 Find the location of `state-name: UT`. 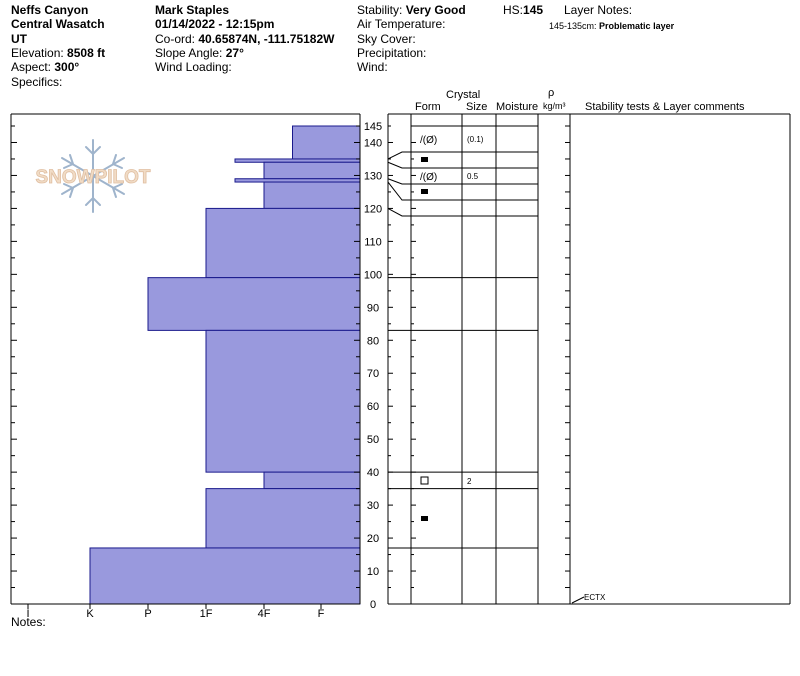

state-name: UT is located at coordinates (19, 39).